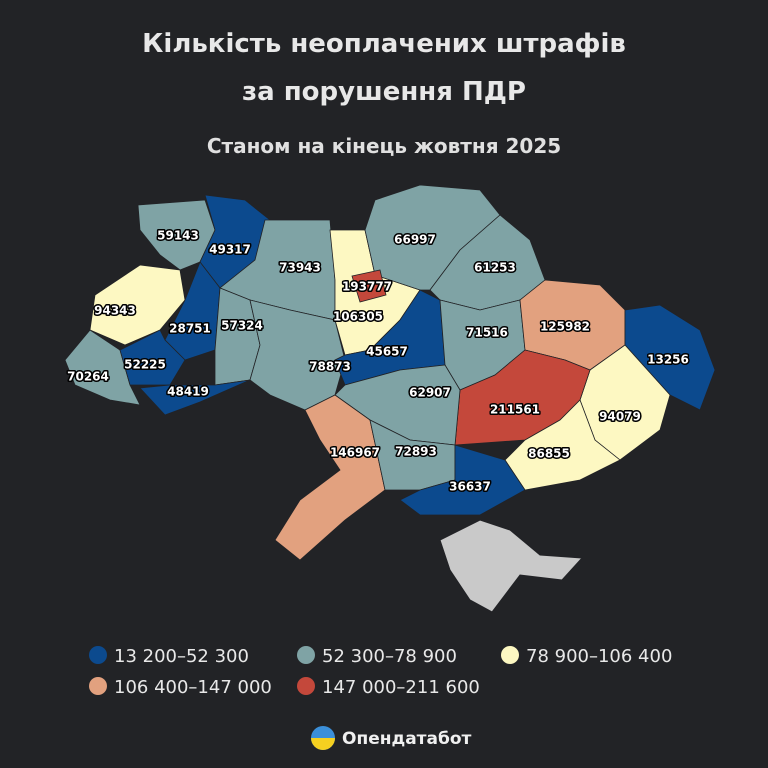 The height and width of the screenshot is (768, 768). I want to click on region-value: 94343, so click(115, 311).